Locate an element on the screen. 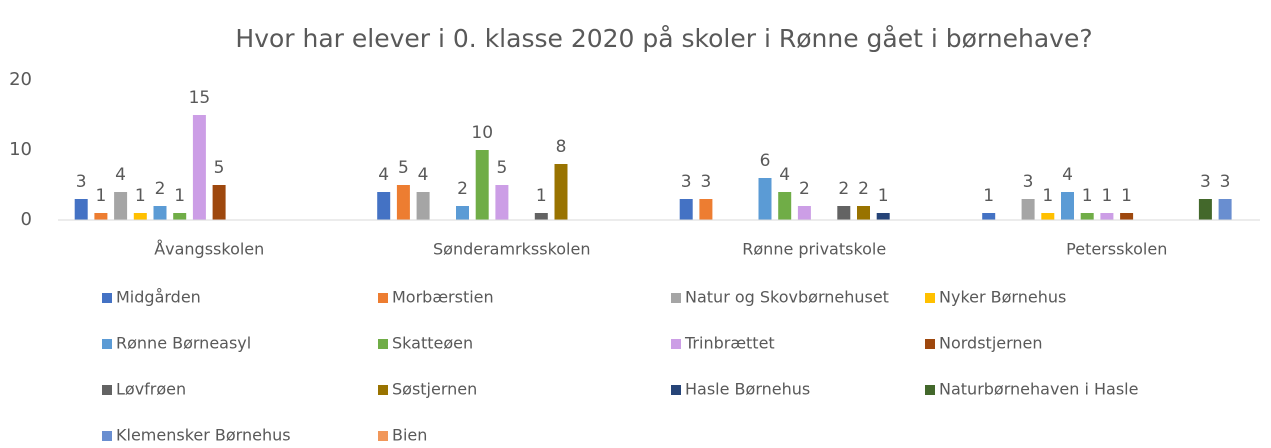  legend-label: Morbærstien is located at coordinates (443, 297).